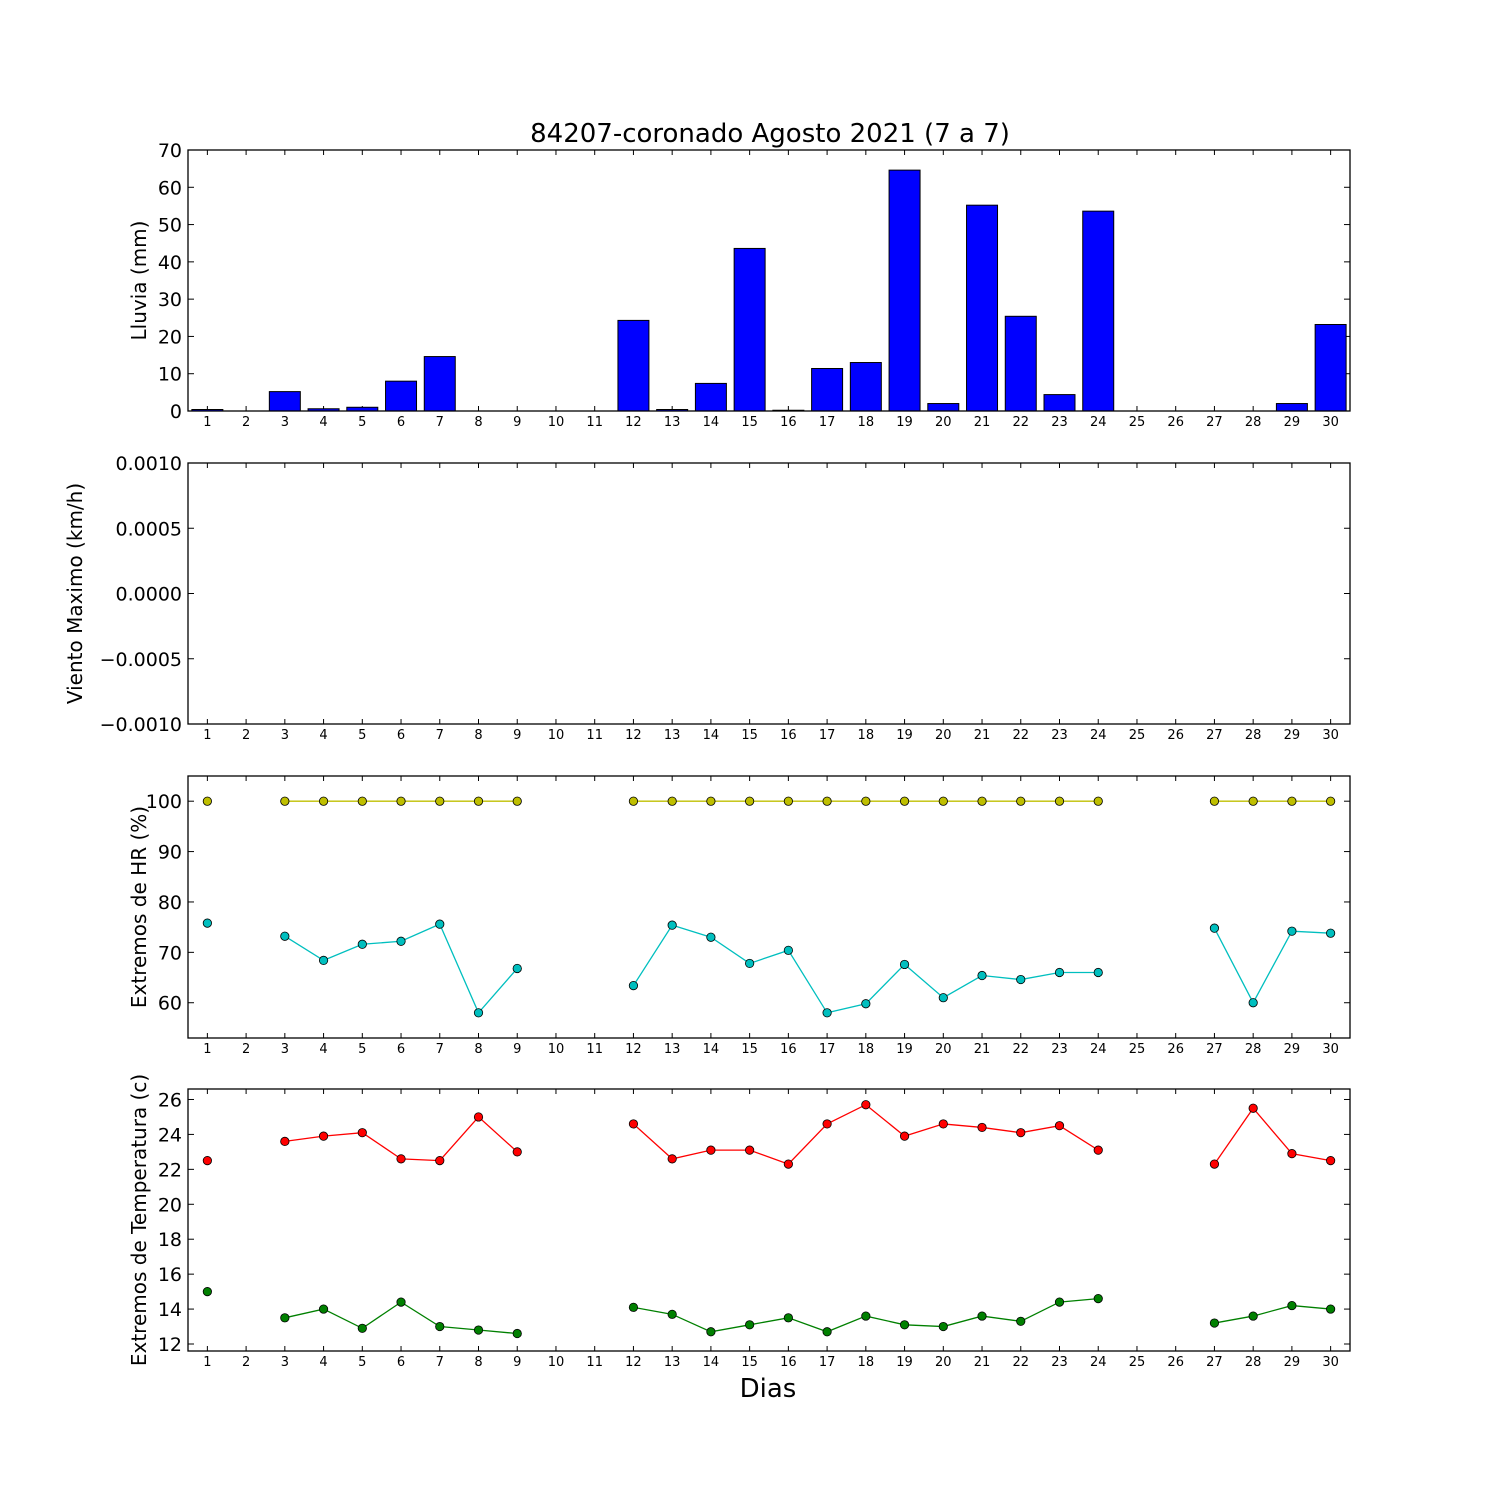 This screenshot has width=1500, height=1500. I want to click on y-tick-label: 60, so click(170, 1004).